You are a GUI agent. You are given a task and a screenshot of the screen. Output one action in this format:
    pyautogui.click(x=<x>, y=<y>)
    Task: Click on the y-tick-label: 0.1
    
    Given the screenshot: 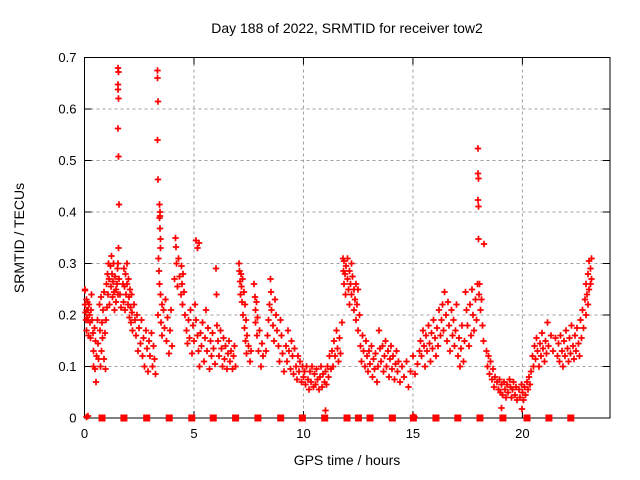 What is the action you would take?
    pyautogui.click(x=67, y=366)
    